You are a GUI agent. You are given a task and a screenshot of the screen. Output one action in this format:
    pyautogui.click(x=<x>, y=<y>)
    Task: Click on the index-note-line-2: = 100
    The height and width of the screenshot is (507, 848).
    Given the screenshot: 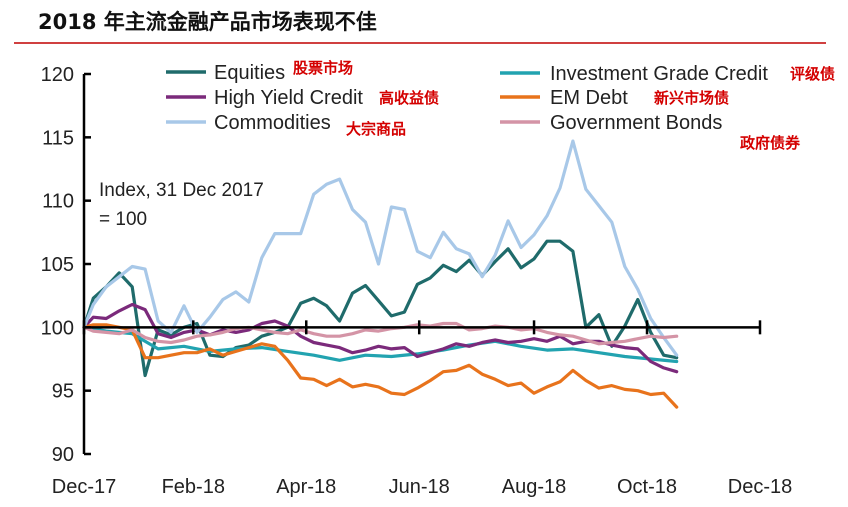 What is the action you would take?
    pyautogui.click(x=123, y=219)
    